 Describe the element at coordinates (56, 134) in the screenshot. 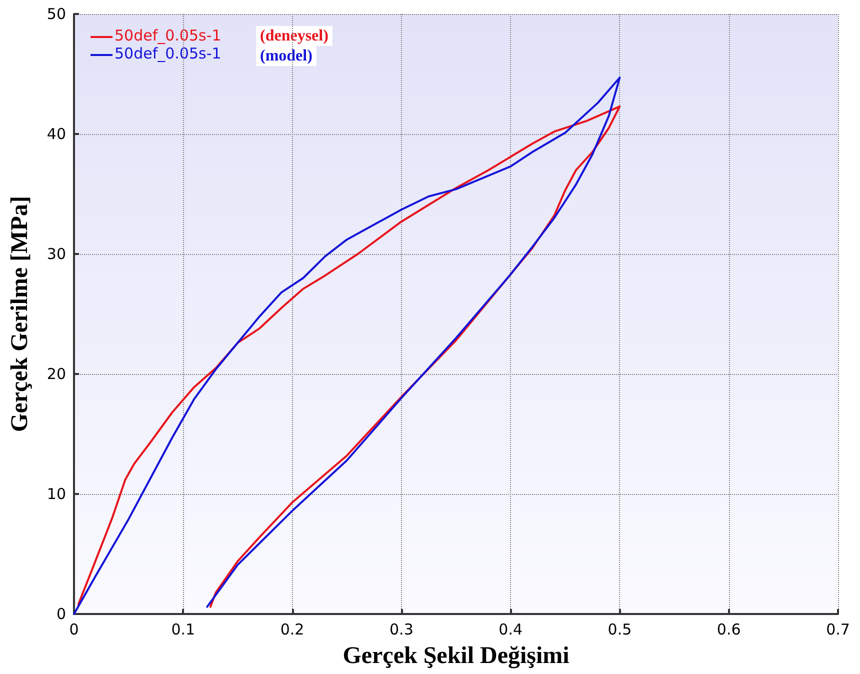

I see `y-tick-label: 40` at that location.